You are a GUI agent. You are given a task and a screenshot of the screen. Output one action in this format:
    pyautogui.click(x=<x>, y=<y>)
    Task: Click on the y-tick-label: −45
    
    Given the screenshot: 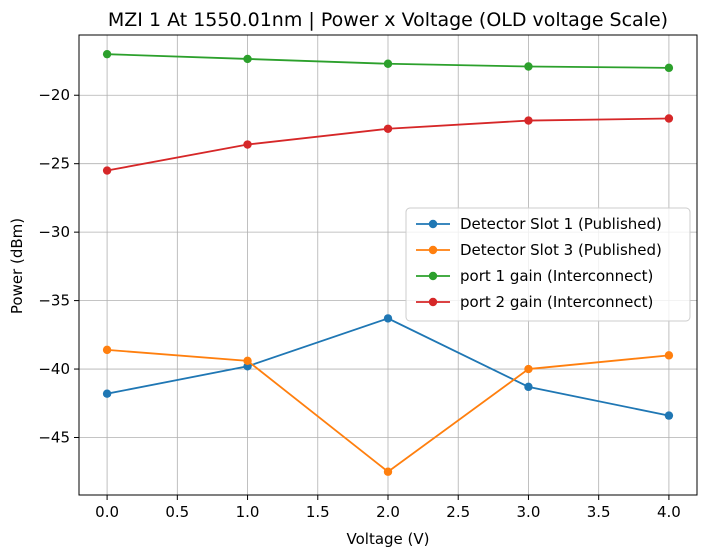 What is the action you would take?
    pyautogui.click(x=54, y=438)
    